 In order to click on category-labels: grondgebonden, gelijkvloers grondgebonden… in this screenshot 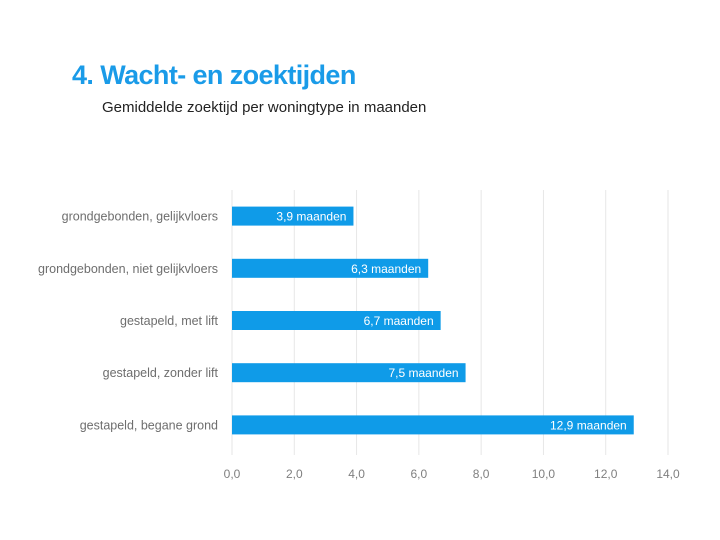, I will do `click(128, 321)`.